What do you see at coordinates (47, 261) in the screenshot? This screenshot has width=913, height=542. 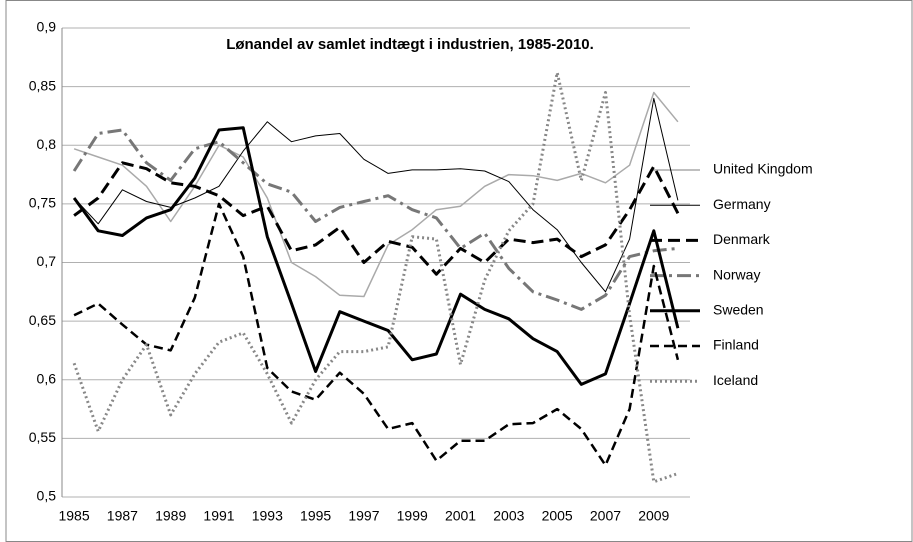 I see `y-tick-label: 0,7` at bounding box center [47, 261].